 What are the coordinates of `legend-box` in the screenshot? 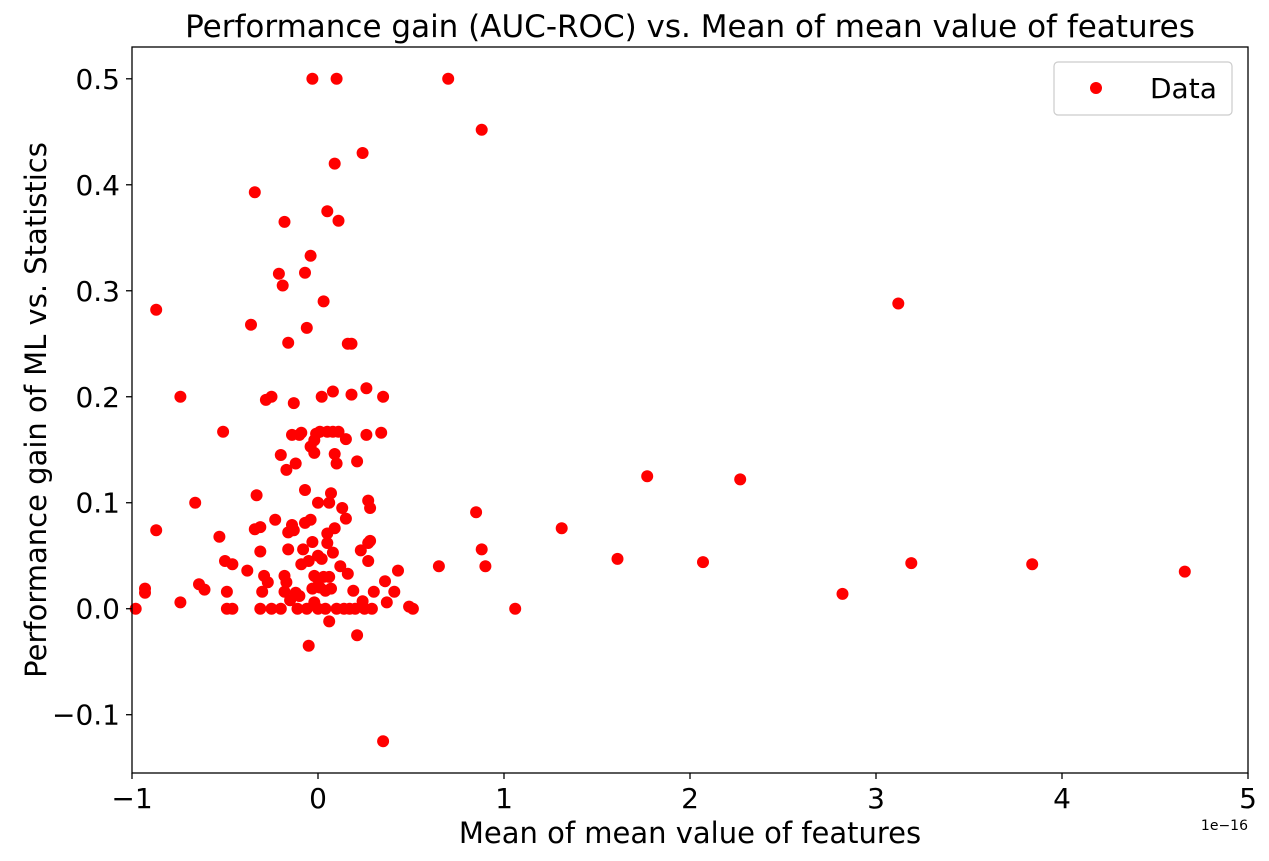 It's located at (1143, 88).